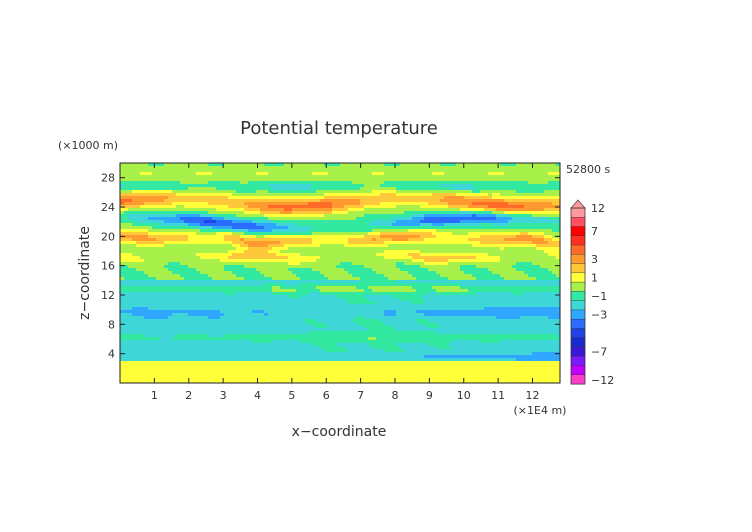  I want to click on colorbar-label: 1, so click(594, 277).